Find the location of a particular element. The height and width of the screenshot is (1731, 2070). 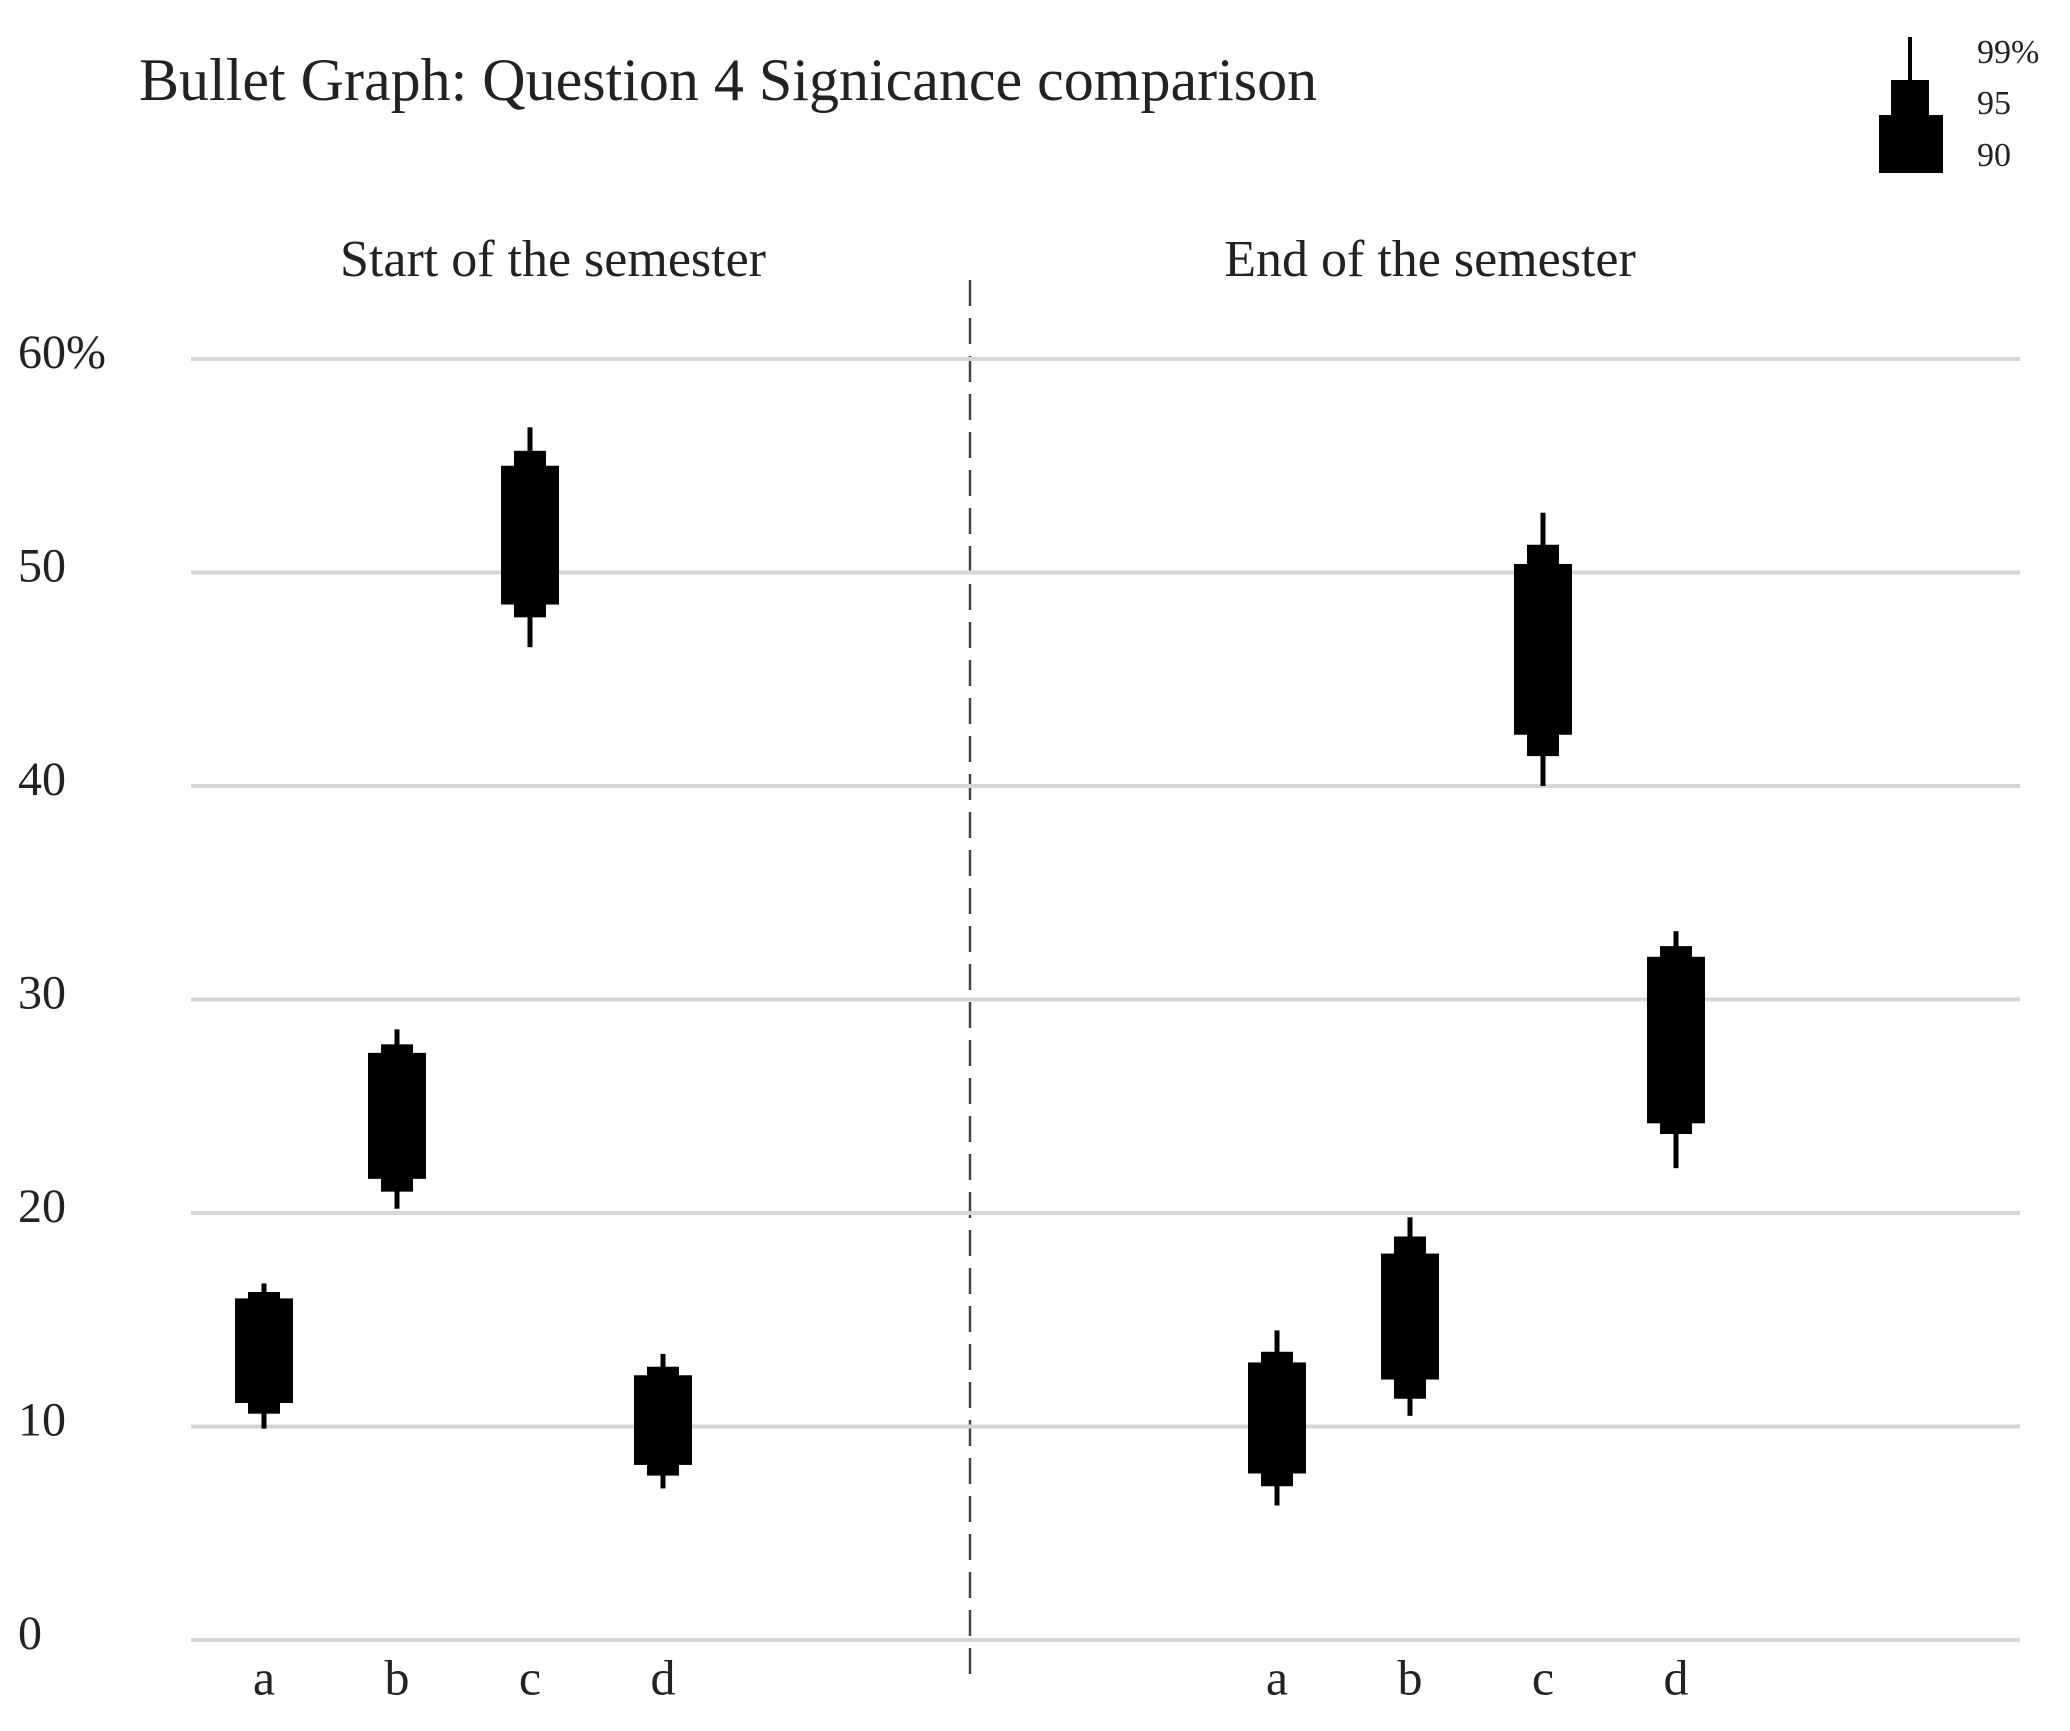

y-tick-label: 10 is located at coordinates (42, 1420).